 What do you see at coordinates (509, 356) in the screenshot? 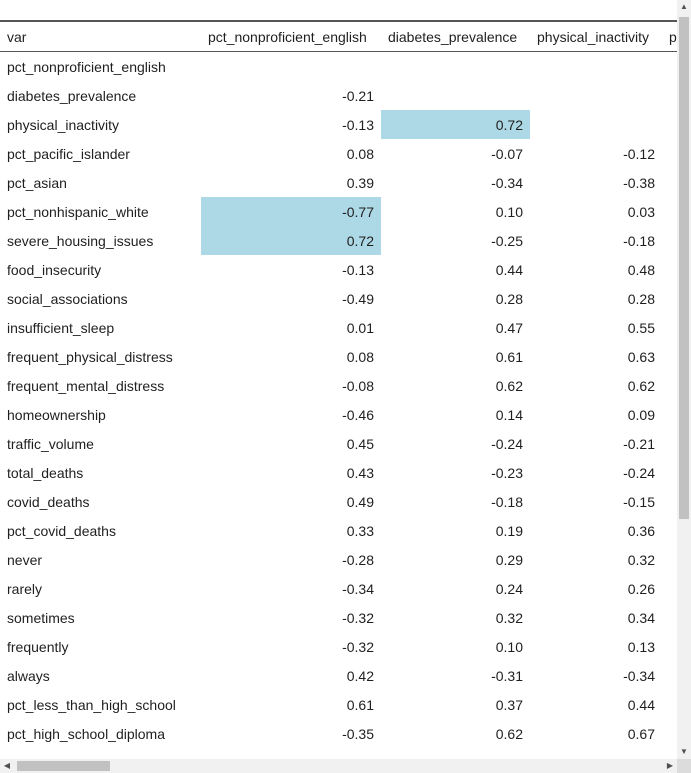
I see `cell-diabetes-prevalence: 0.61` at bounding box center [509, 356].